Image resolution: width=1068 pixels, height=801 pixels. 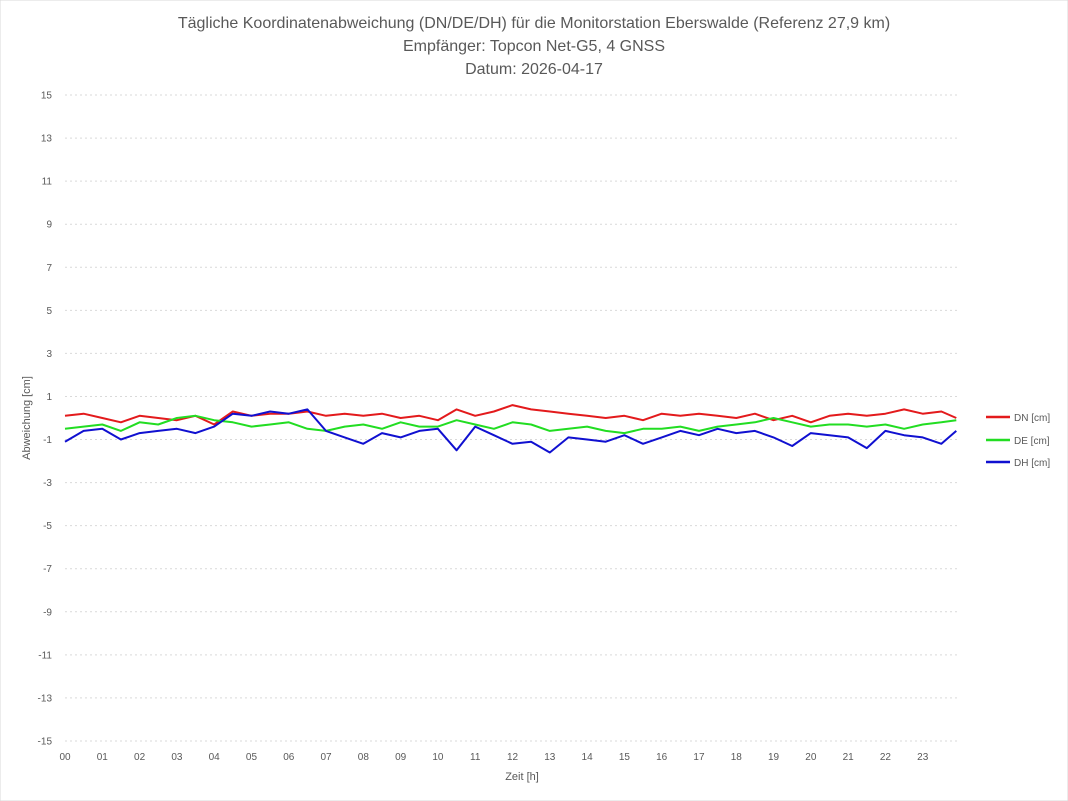 I want to click on x-tick-label: 23, so click(x=923, y=757).